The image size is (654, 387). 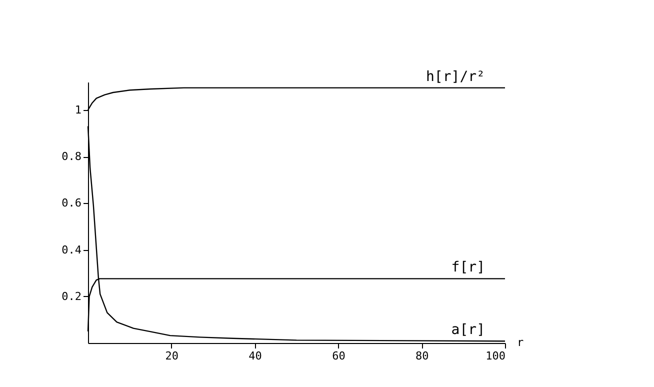 What do you see at coordinates (468, 330) in the screenshot?
I see `series-label: a[r]` at bounding box center [468, 330].